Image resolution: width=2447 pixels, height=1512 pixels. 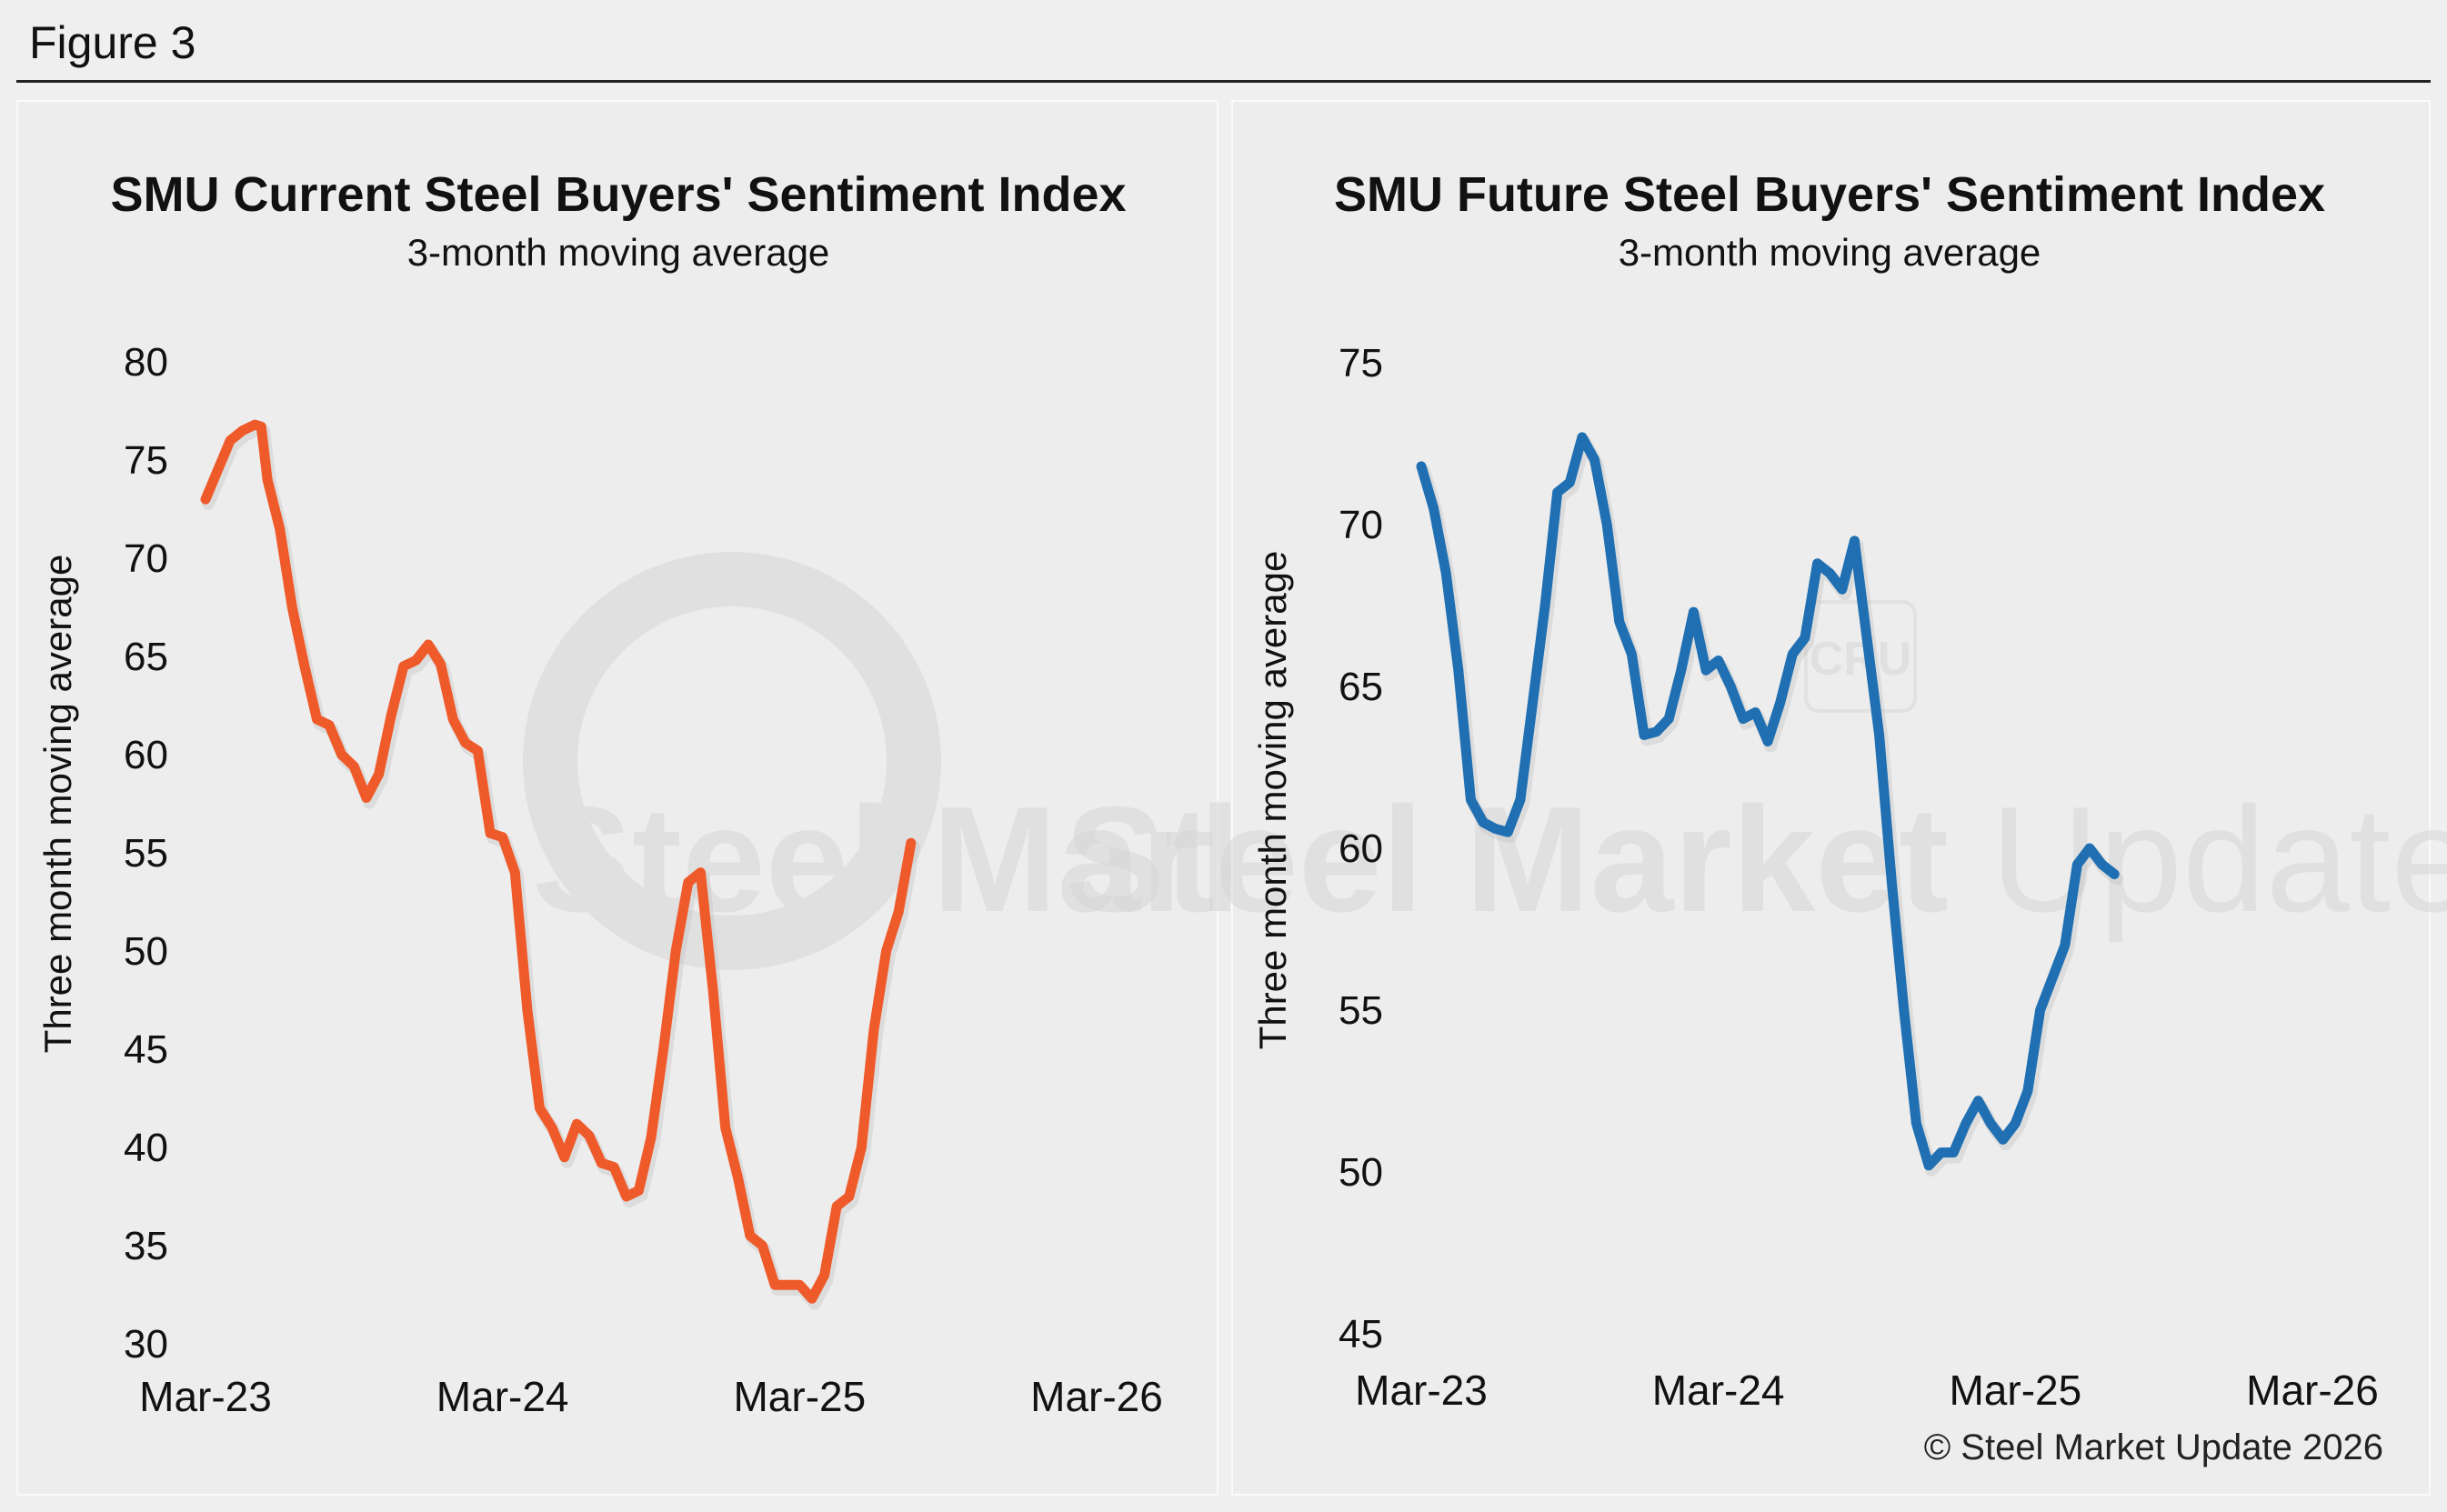 What do you see at coordinates (146, 1148) in the screenshot?
I see `y-tick-label: 40` at bounding box center [146, 1148].